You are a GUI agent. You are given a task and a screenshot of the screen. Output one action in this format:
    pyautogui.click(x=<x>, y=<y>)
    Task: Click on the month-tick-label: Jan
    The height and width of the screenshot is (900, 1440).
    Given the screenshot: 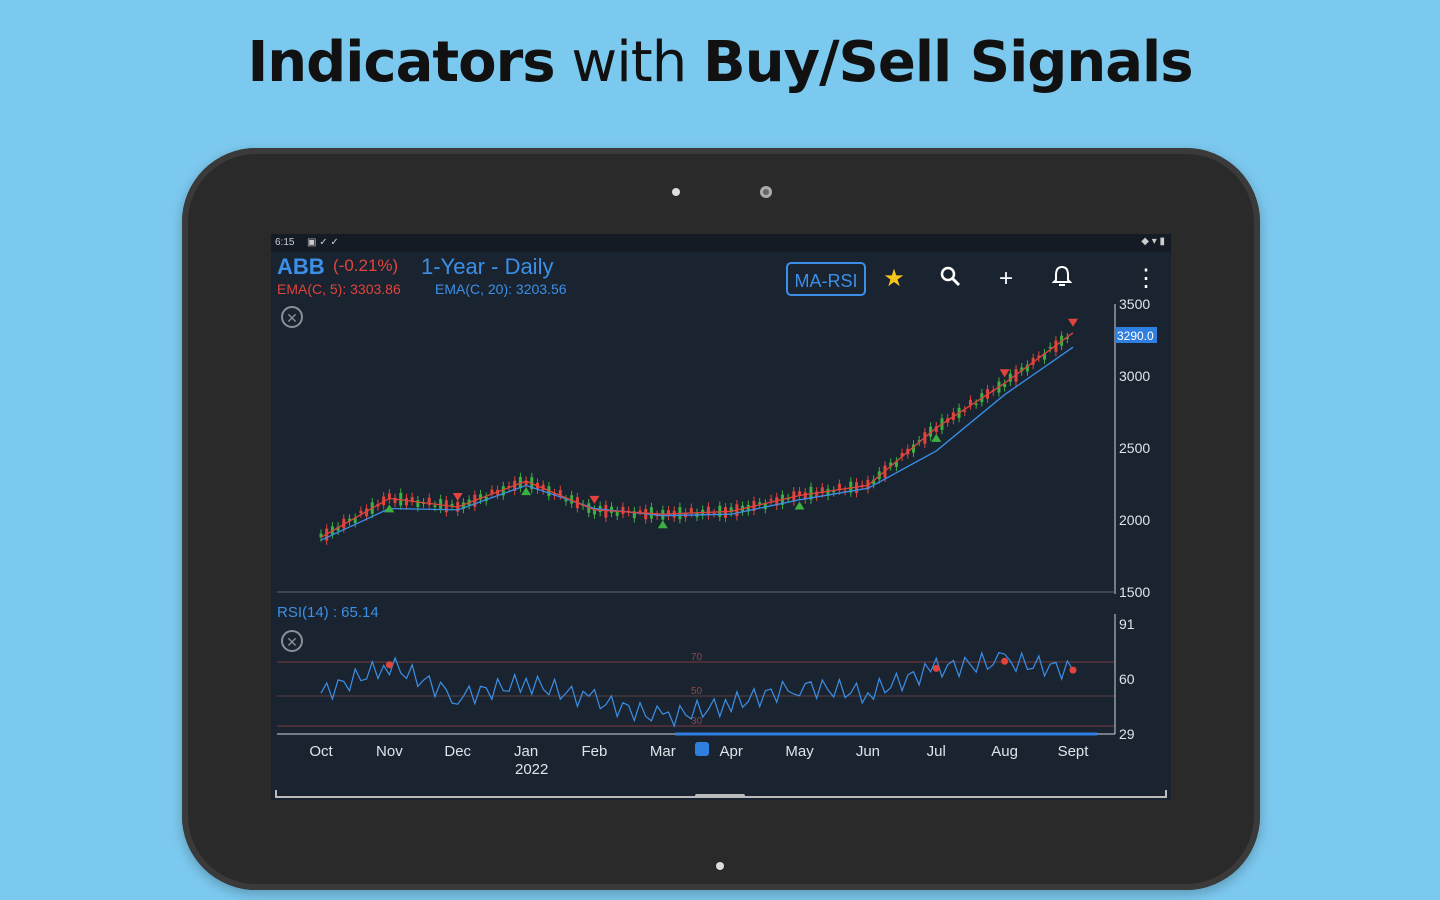 What is the action you would take?
    pyautogui.click(x=526, y=751)
    